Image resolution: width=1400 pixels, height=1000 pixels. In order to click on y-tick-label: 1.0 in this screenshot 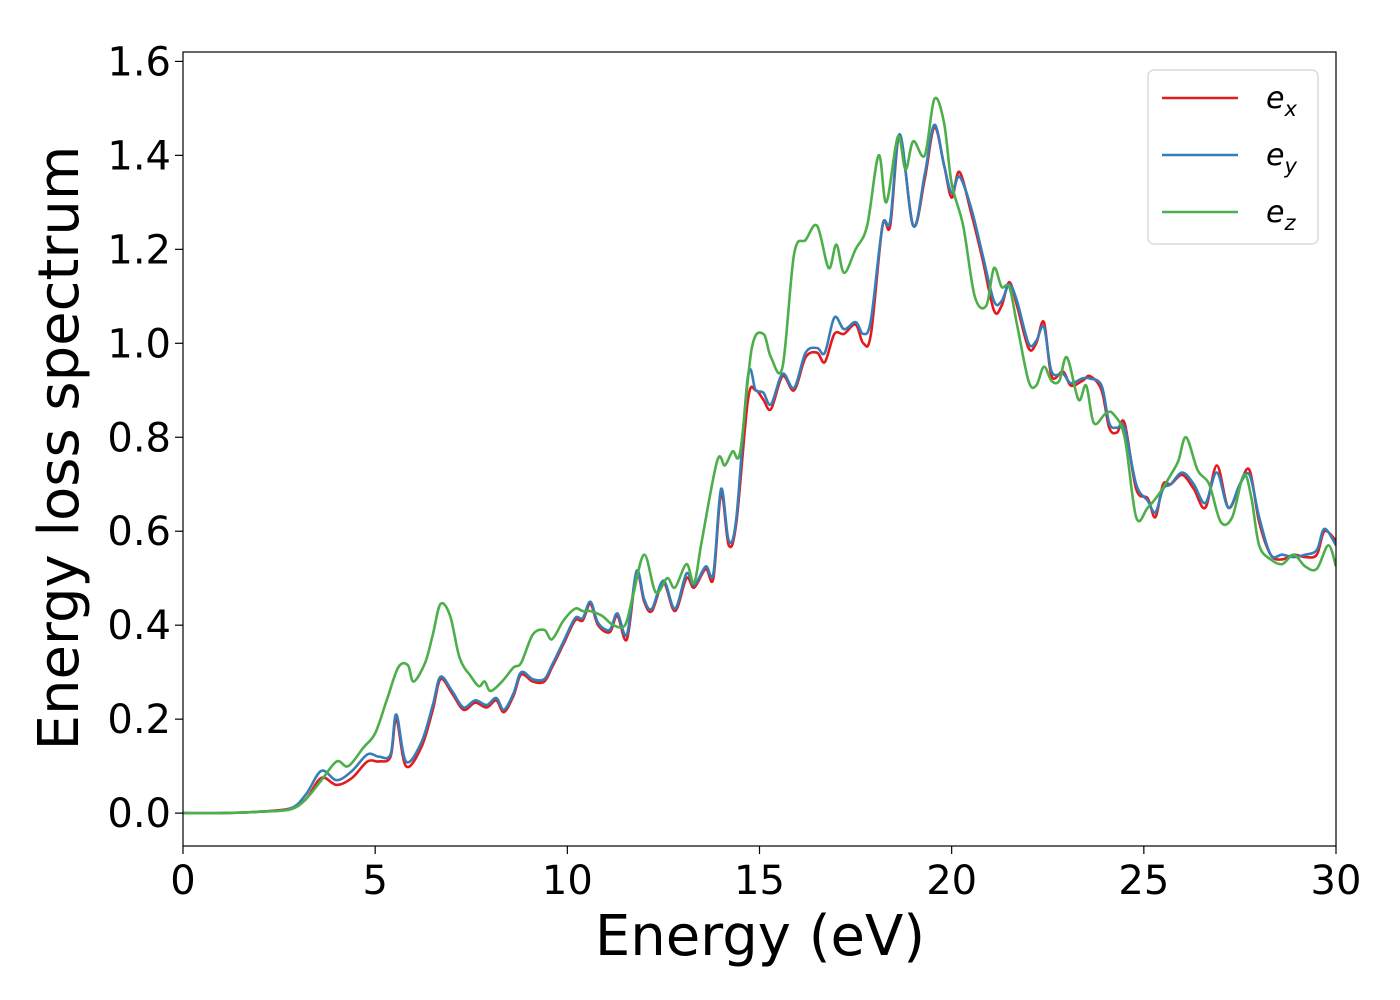, I will do `click(139, 344)`.